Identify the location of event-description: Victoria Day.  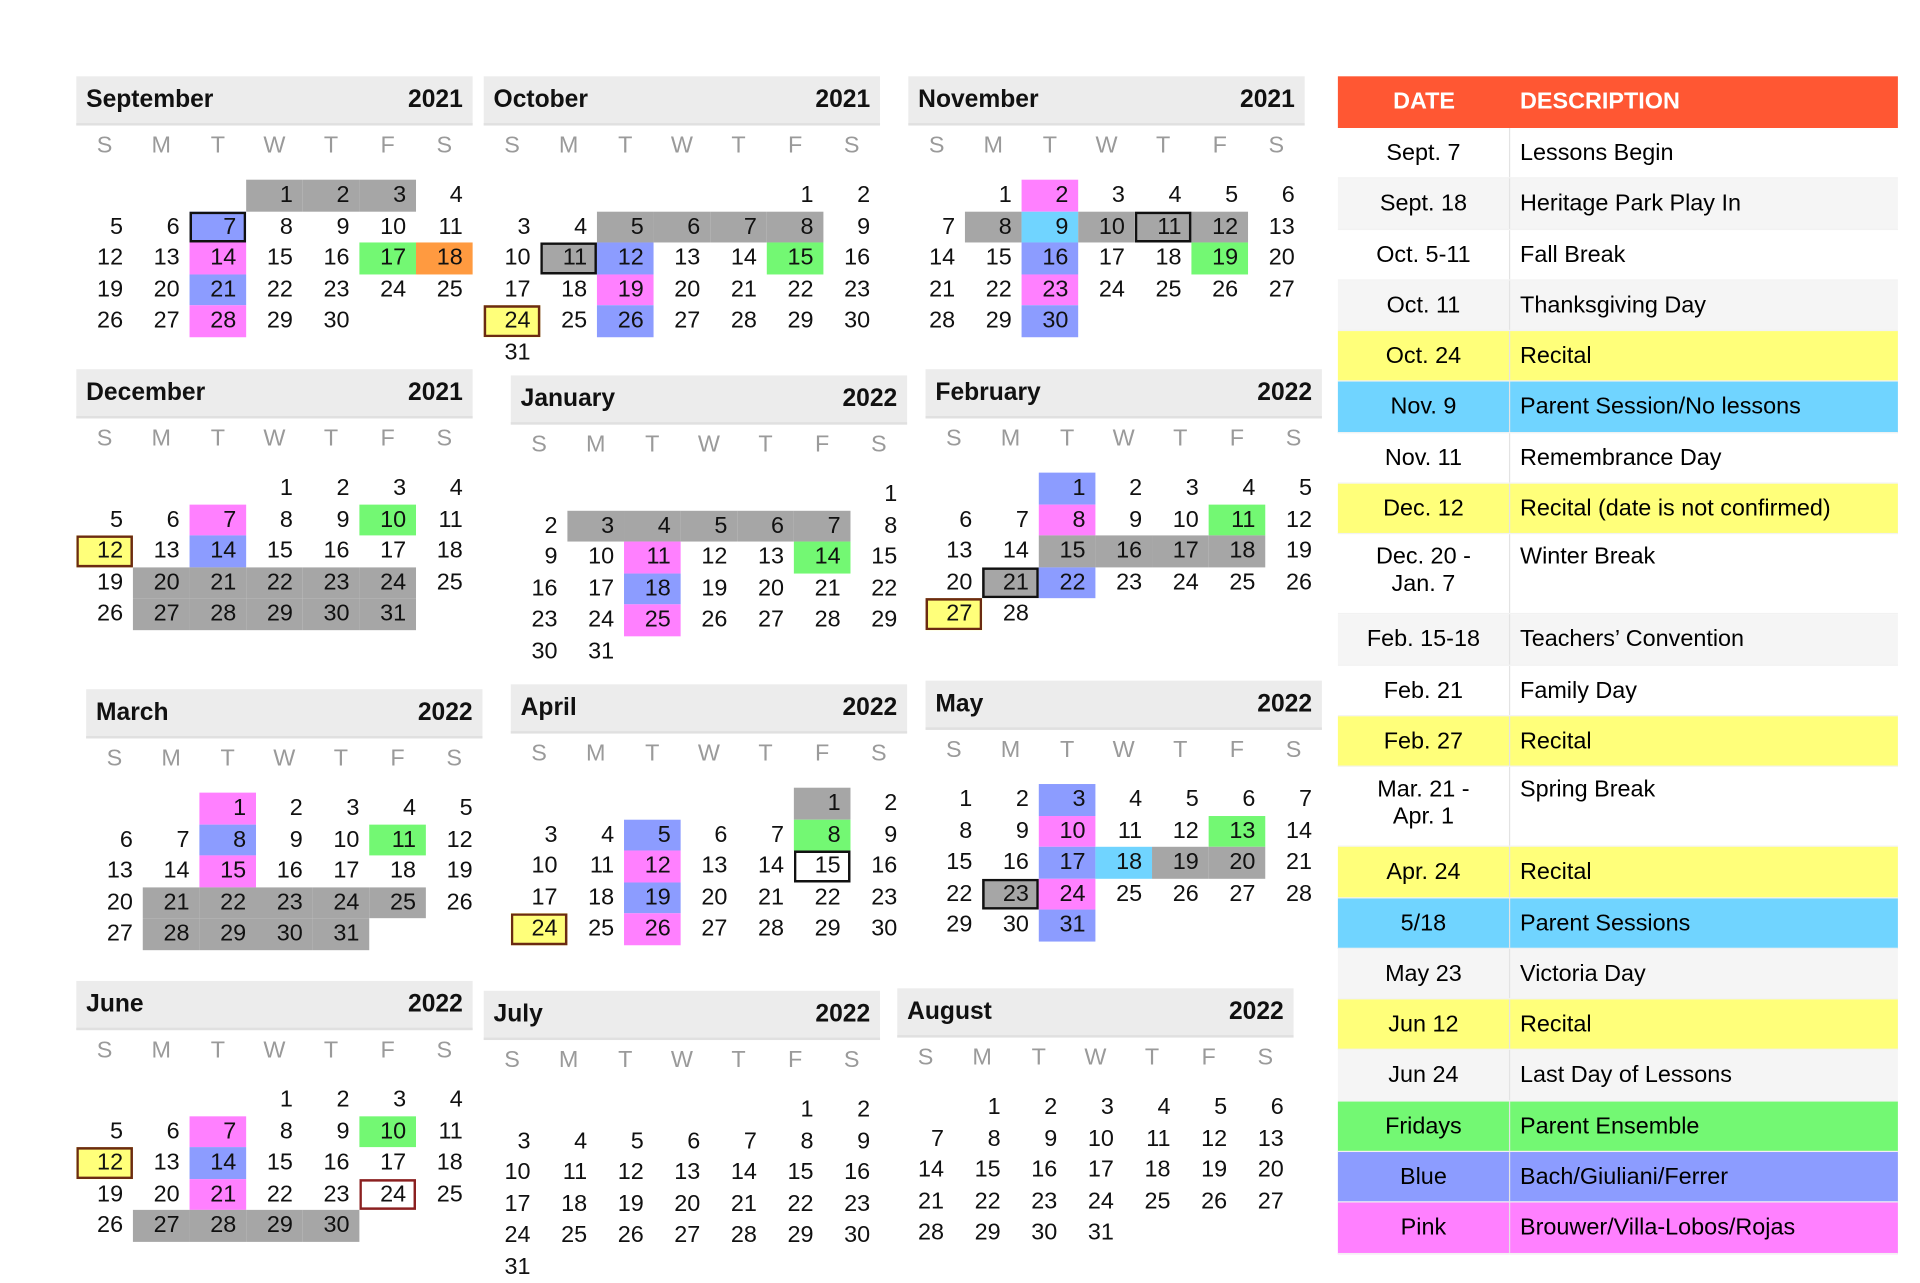
(1583, 974).